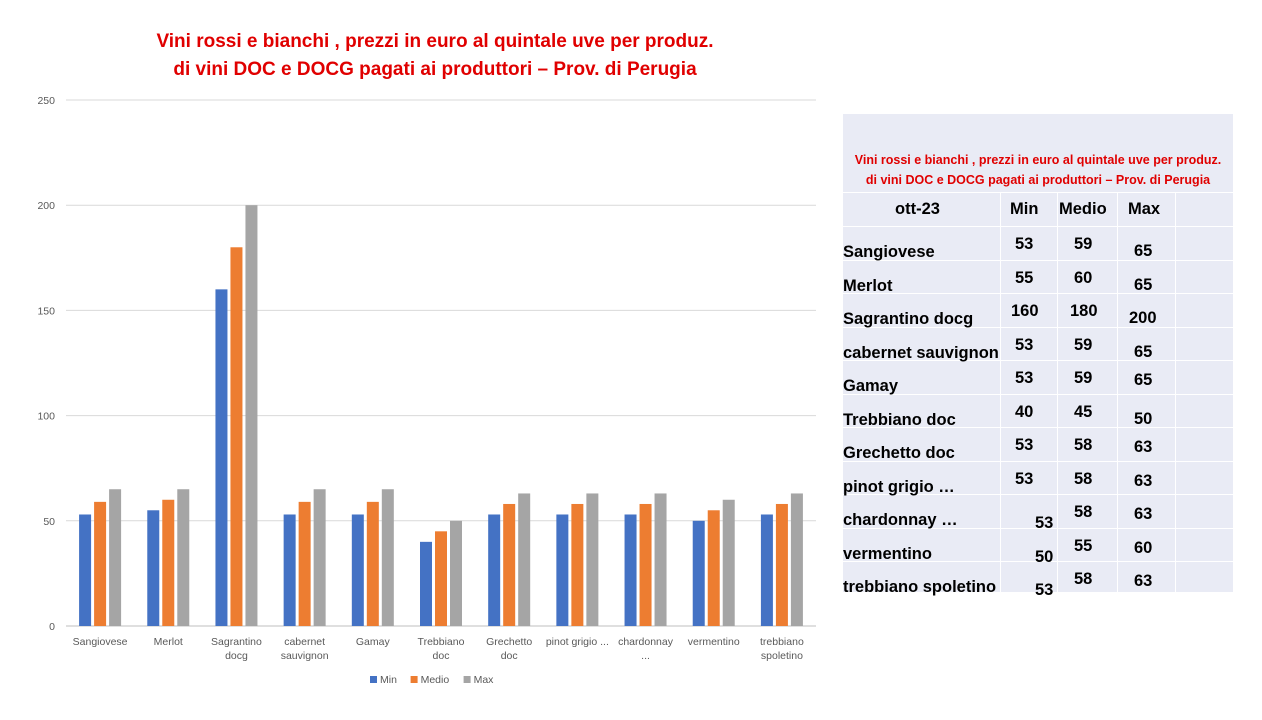 The height and width of the screenshot is (720, 1262). Describe the element at coordinates (1083, 579) in the screenshot. I see `table-row-10-medio: 58` at that location.